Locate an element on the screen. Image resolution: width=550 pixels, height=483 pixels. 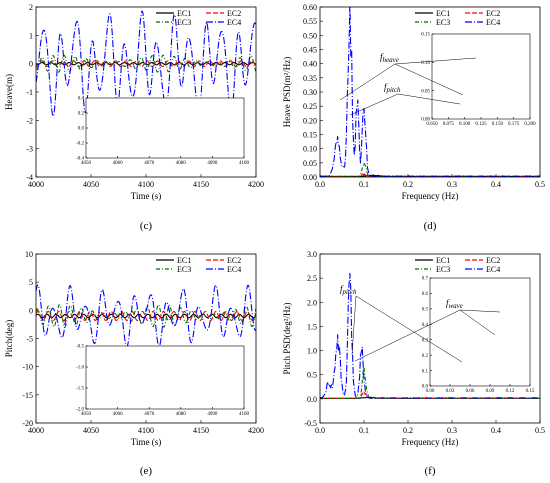
y-tick-label: 0.1 is located at coordinates (425, 371).